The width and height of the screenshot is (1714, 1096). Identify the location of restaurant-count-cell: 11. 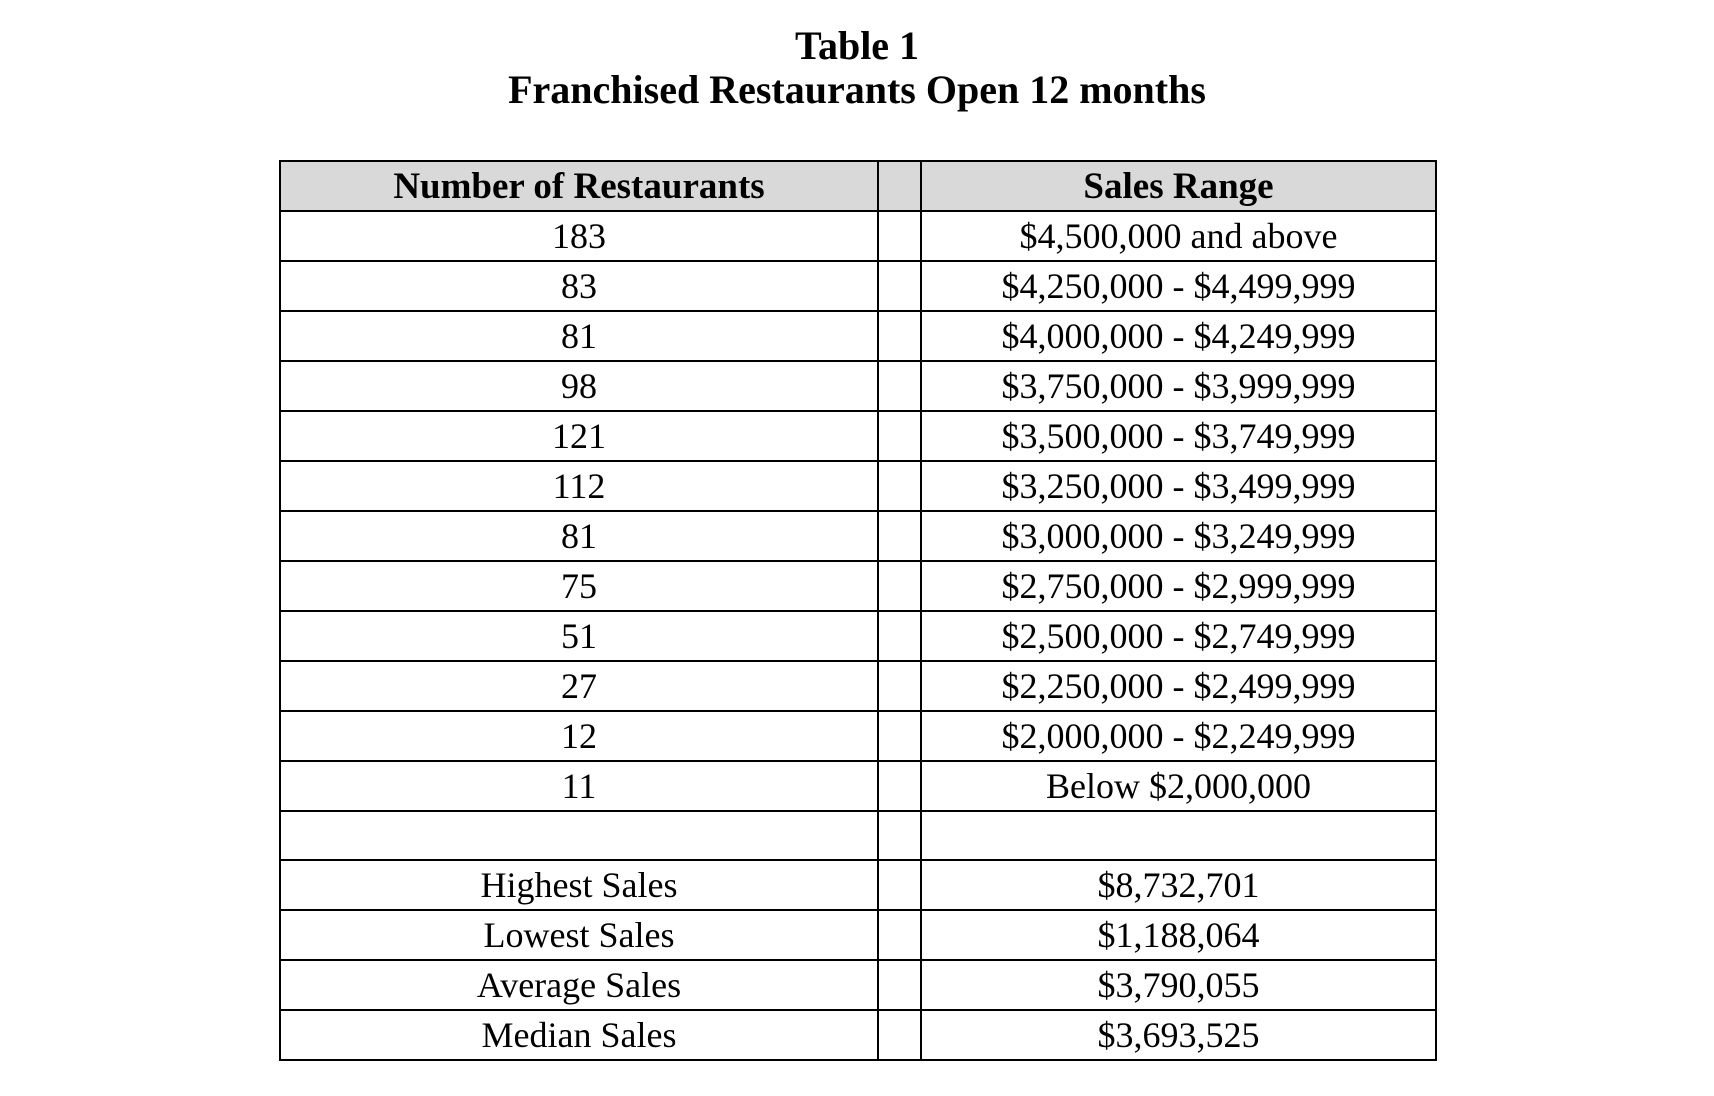
(579, 786).